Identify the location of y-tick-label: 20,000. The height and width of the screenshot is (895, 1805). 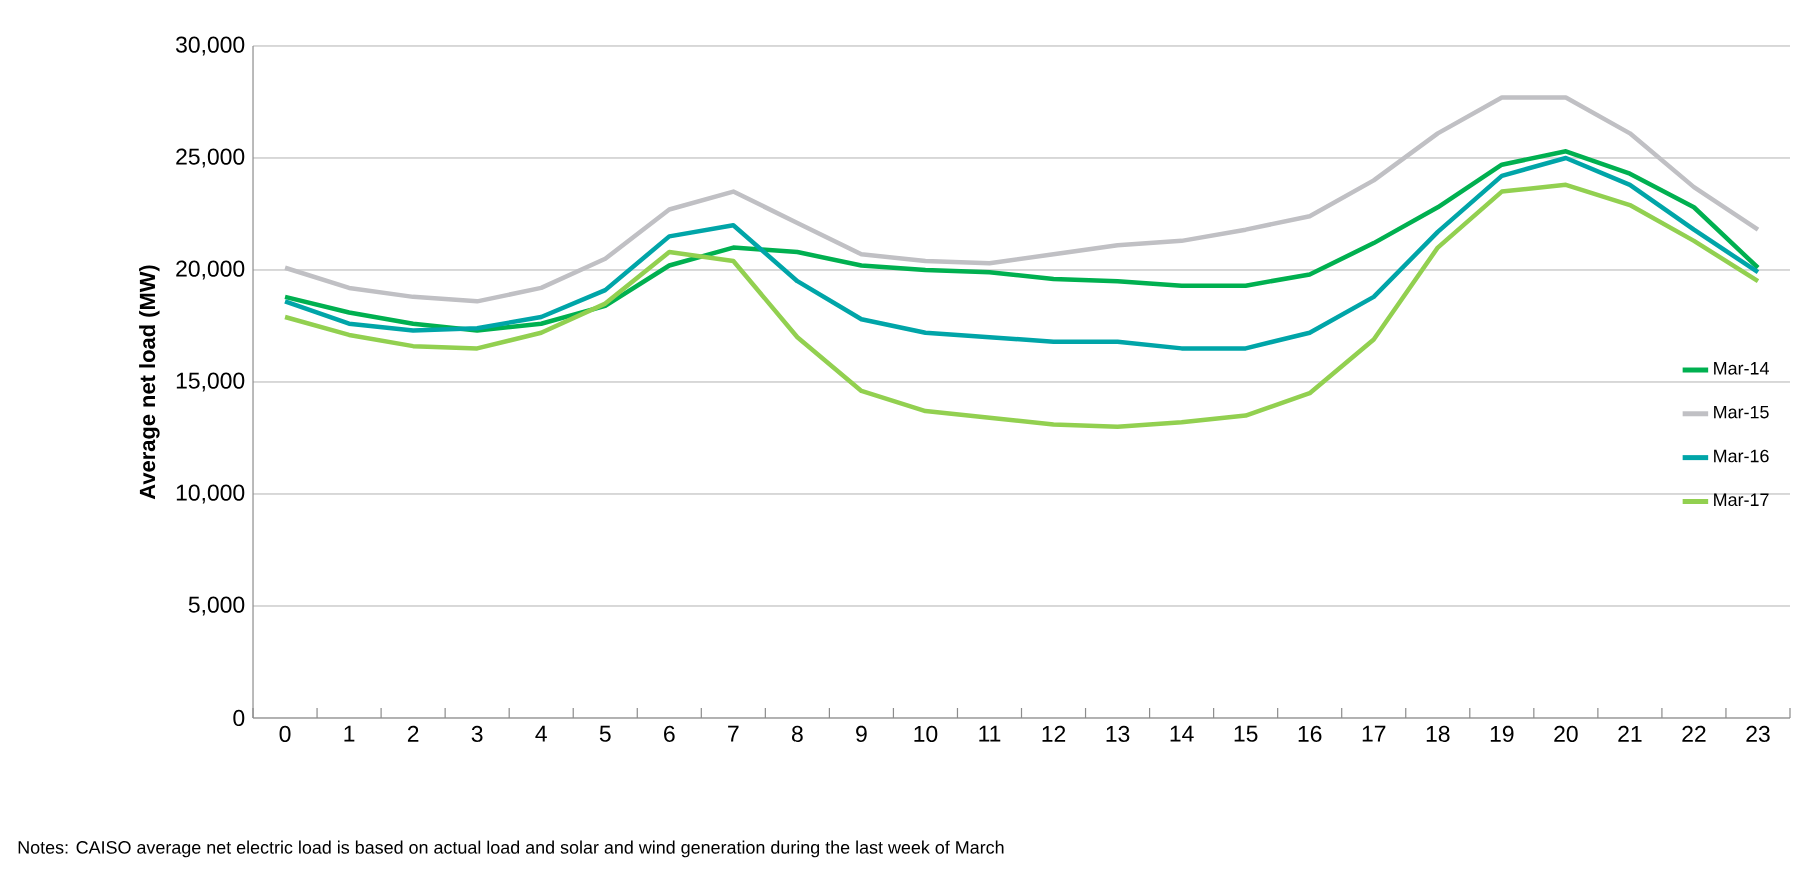
(210, 270).